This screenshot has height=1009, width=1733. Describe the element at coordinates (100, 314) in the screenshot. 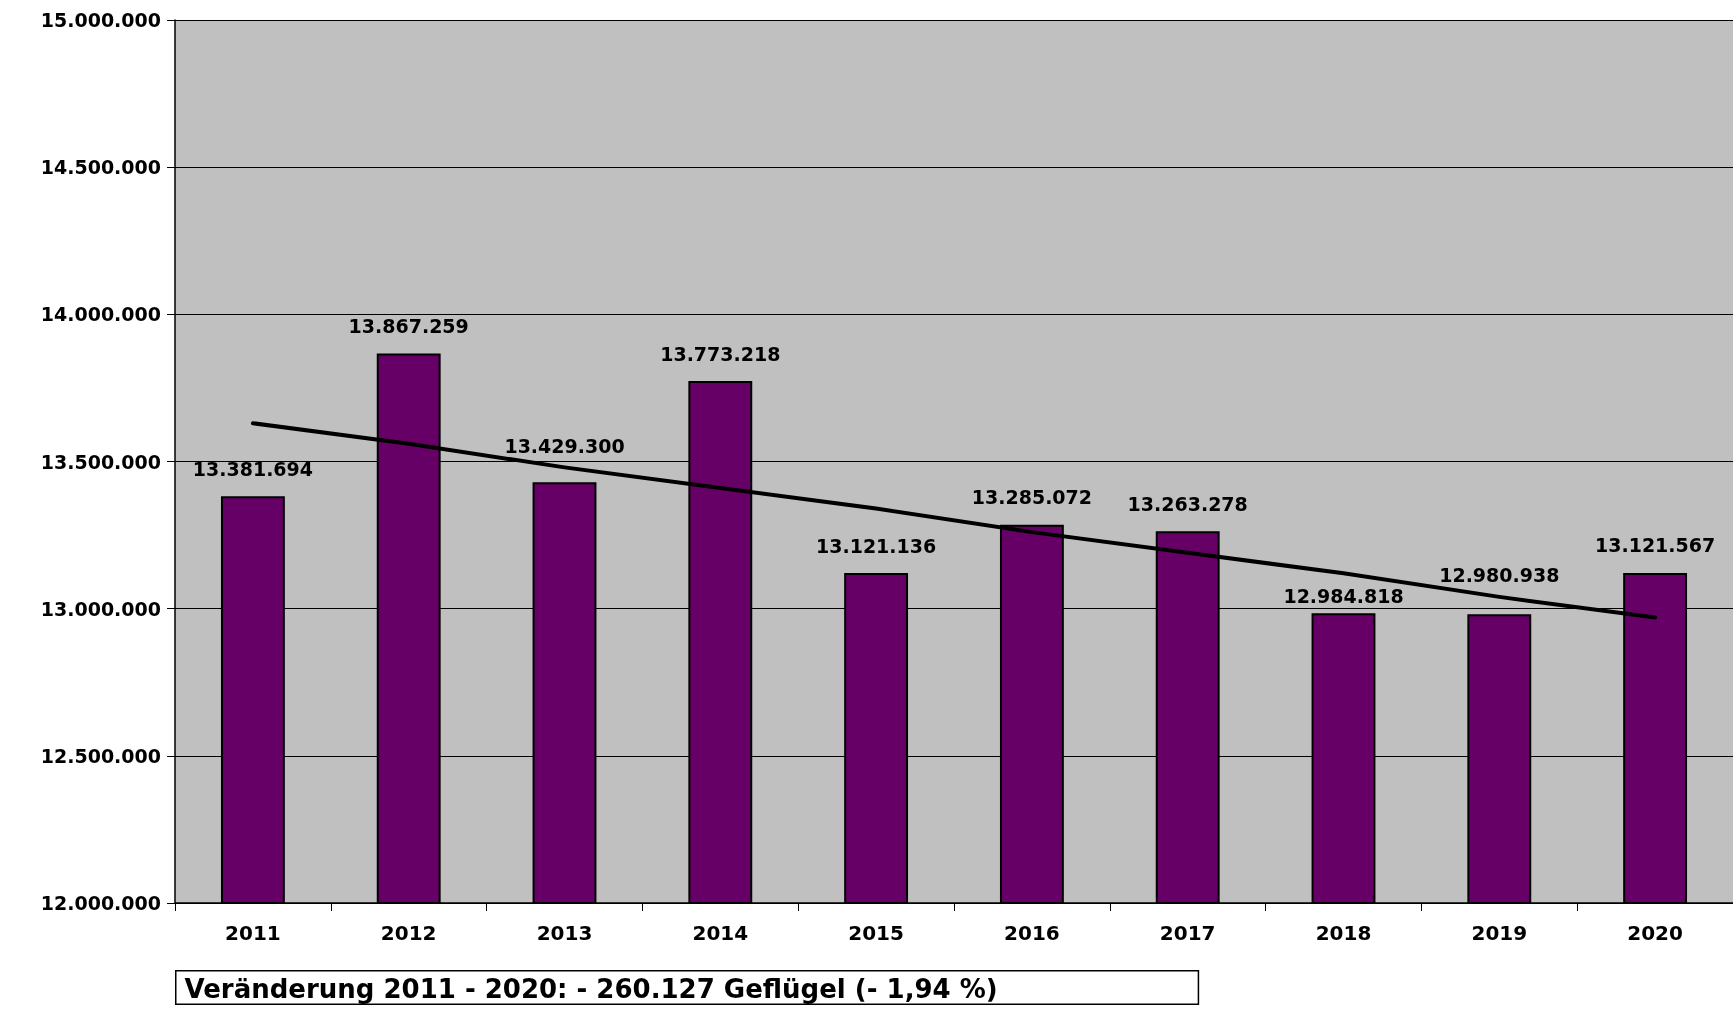

I see `y-tick-label: 14.000.000` at that location.